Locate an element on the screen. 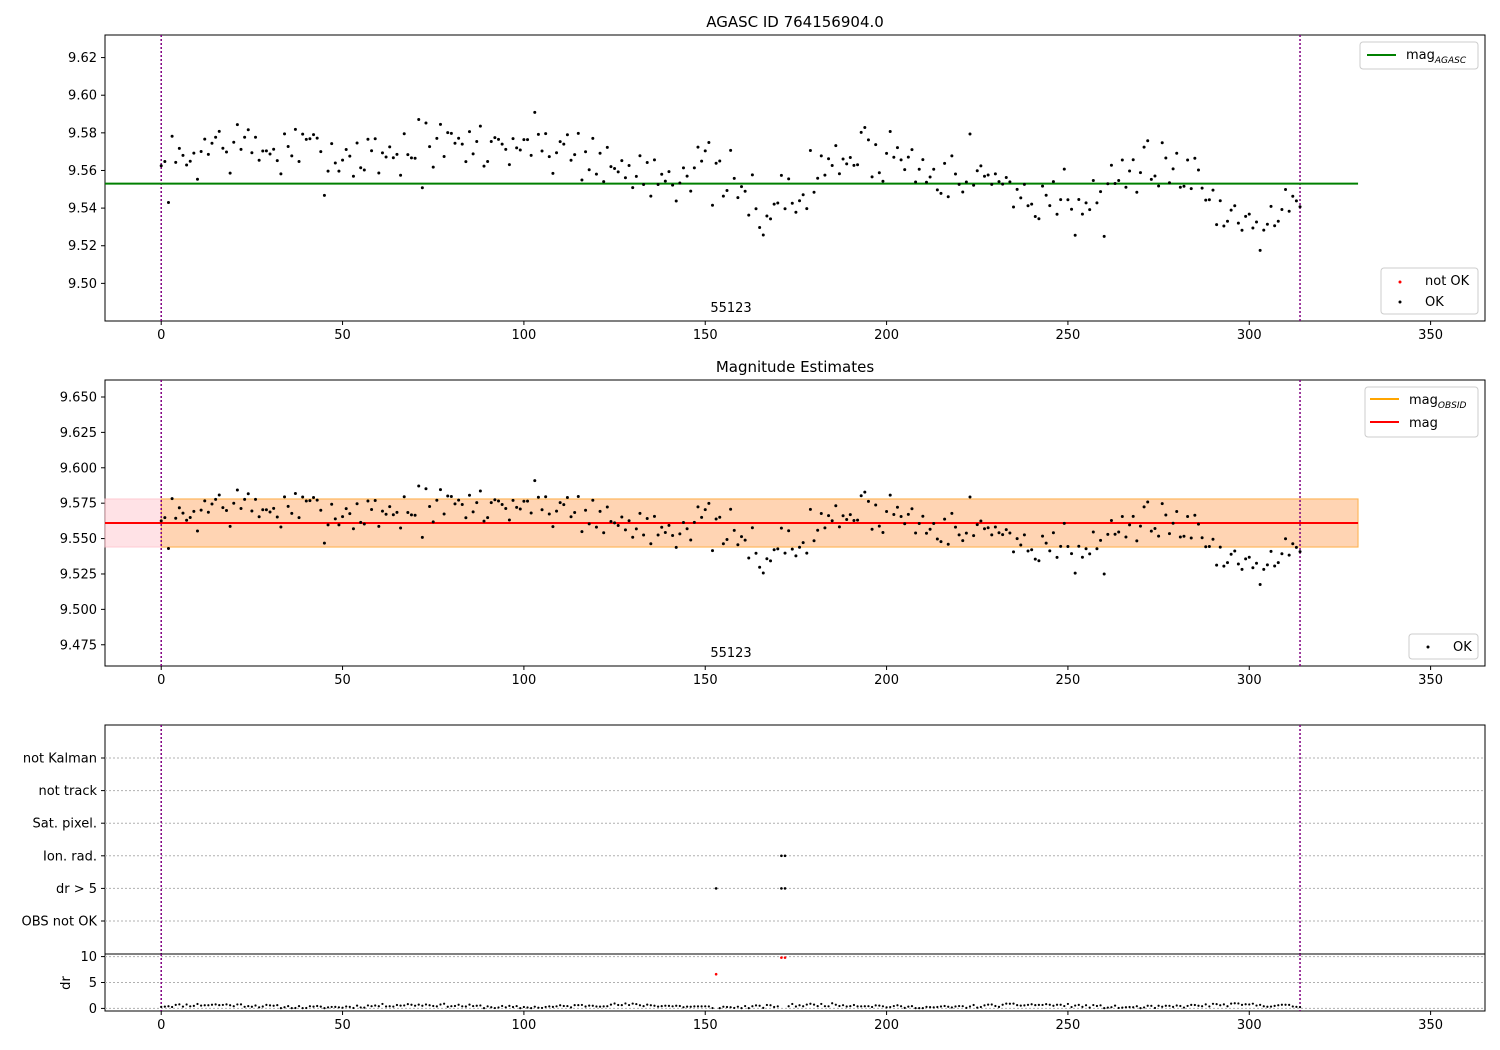 The width and height of the screenshot is (1500, 1050). legend-label: mag is located at coordinates (1423, 423).